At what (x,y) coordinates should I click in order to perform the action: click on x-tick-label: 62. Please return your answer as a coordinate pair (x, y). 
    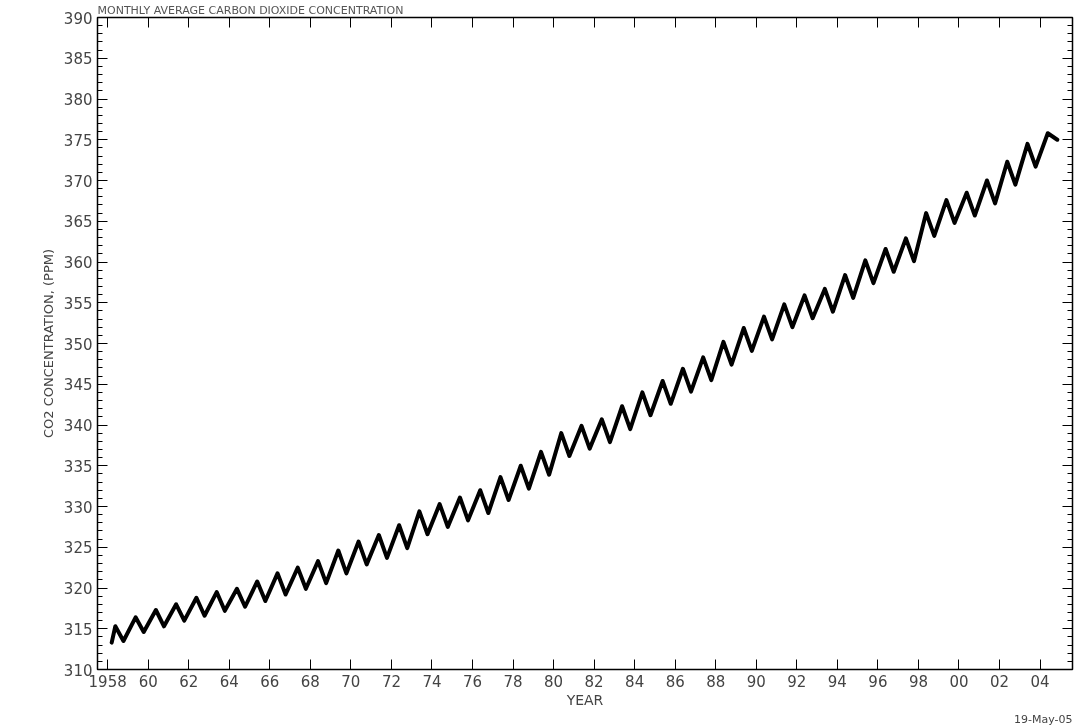
    Looking at the image, I should click on (189, 681).